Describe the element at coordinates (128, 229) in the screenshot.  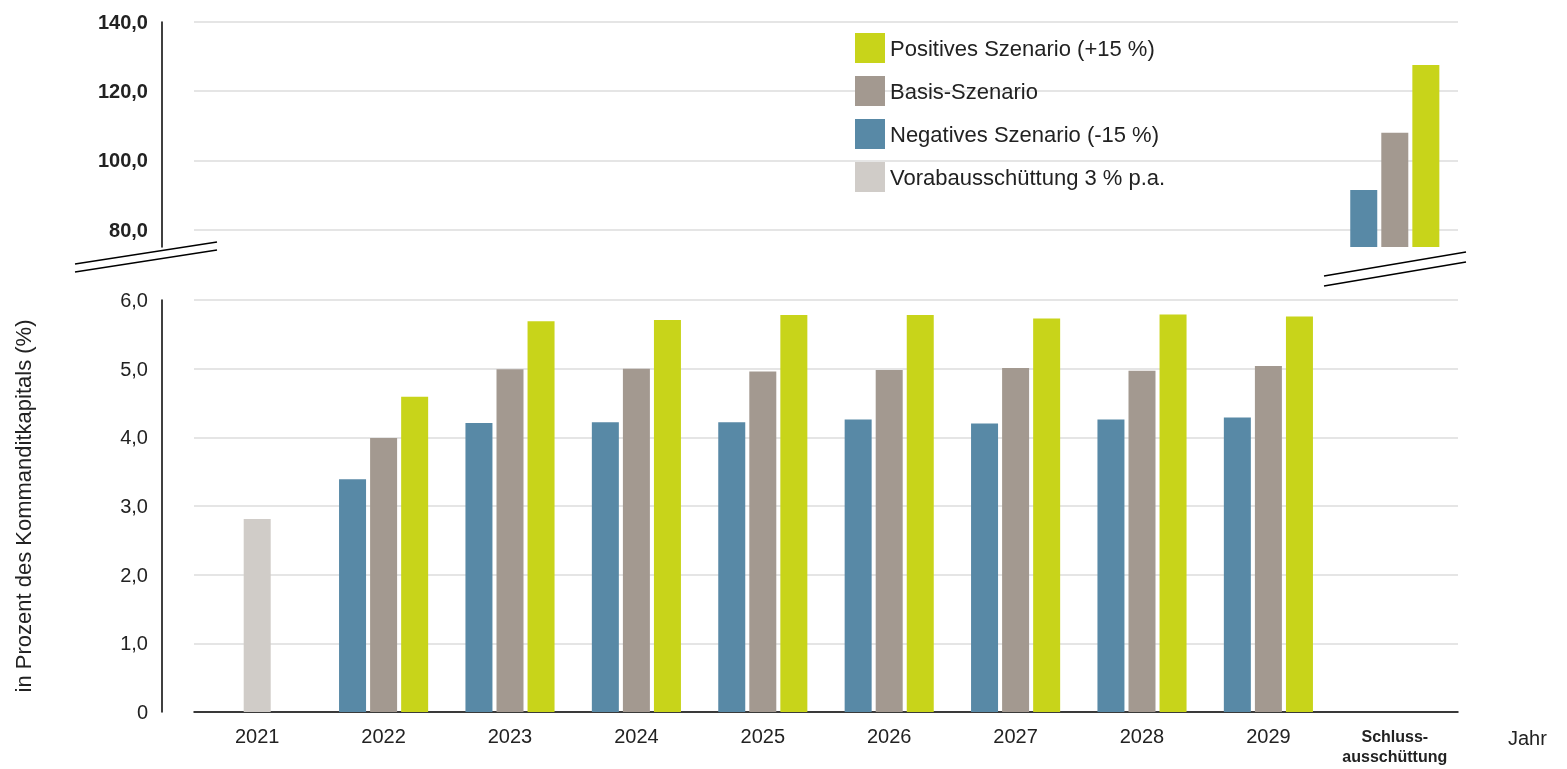
I see `y-tick-label: 80,0` at that location.